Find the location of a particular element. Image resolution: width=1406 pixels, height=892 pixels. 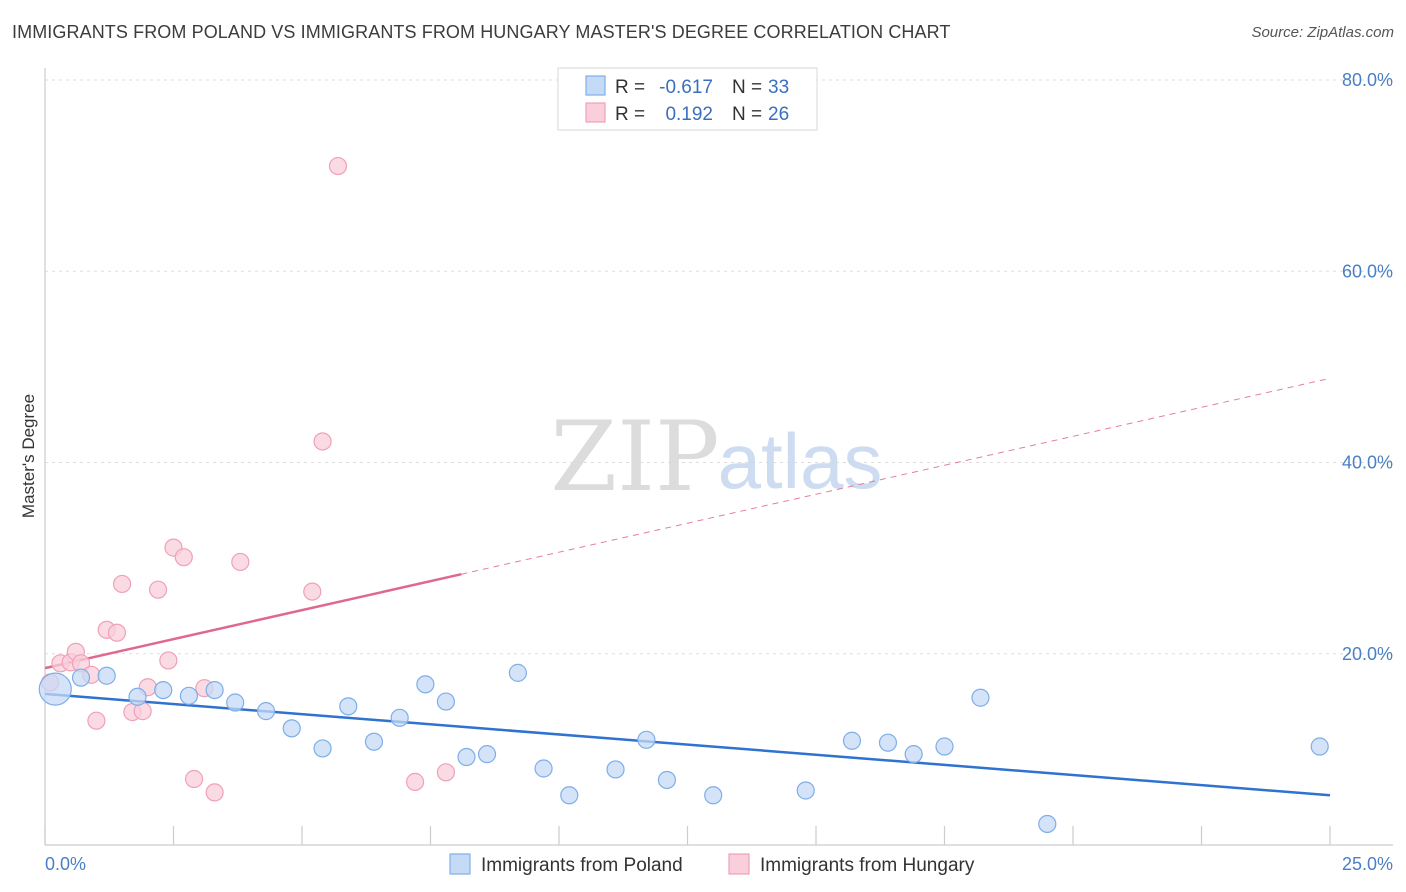

y-tick-label: 40.0% is located at coordinates (1367, 463).